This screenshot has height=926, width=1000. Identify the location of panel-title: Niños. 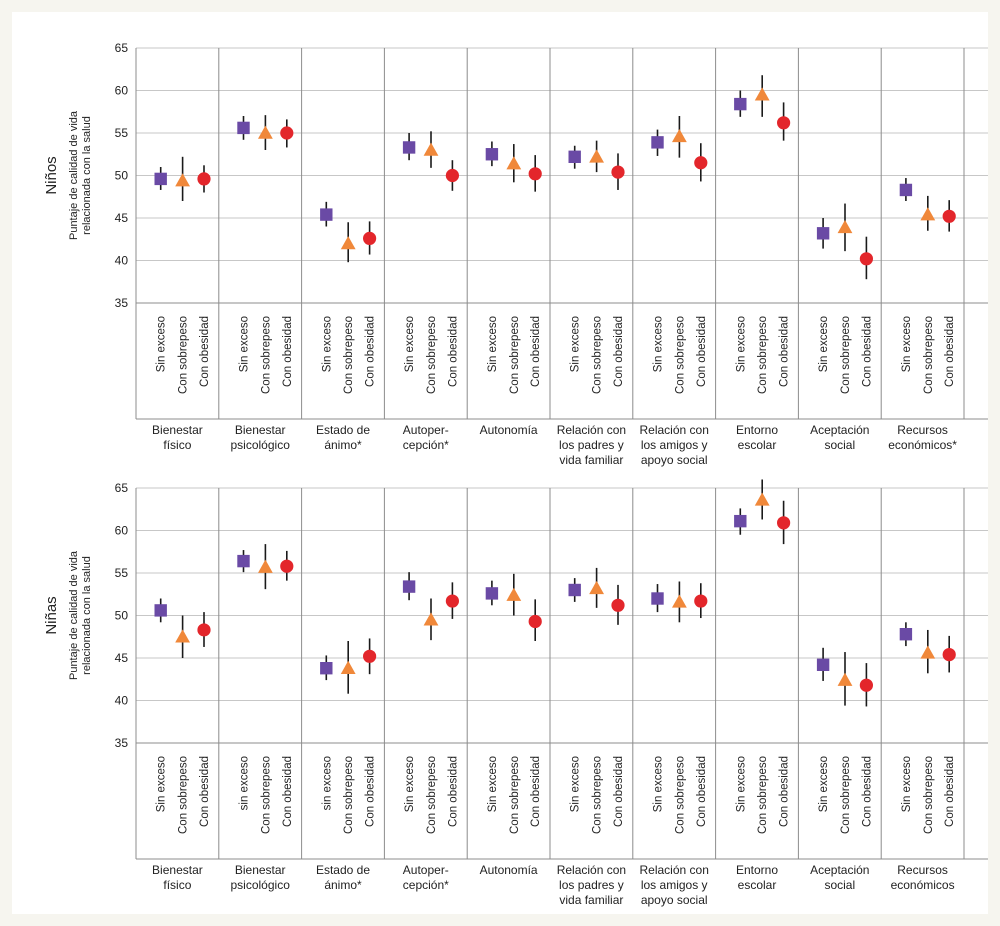
(51, 175).